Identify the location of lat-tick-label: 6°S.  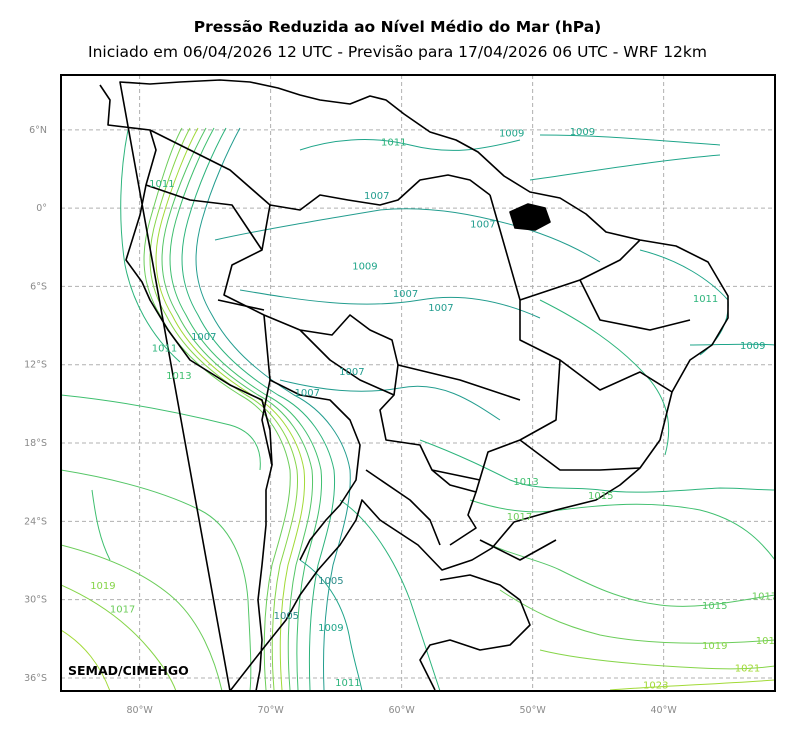
(38, 286).